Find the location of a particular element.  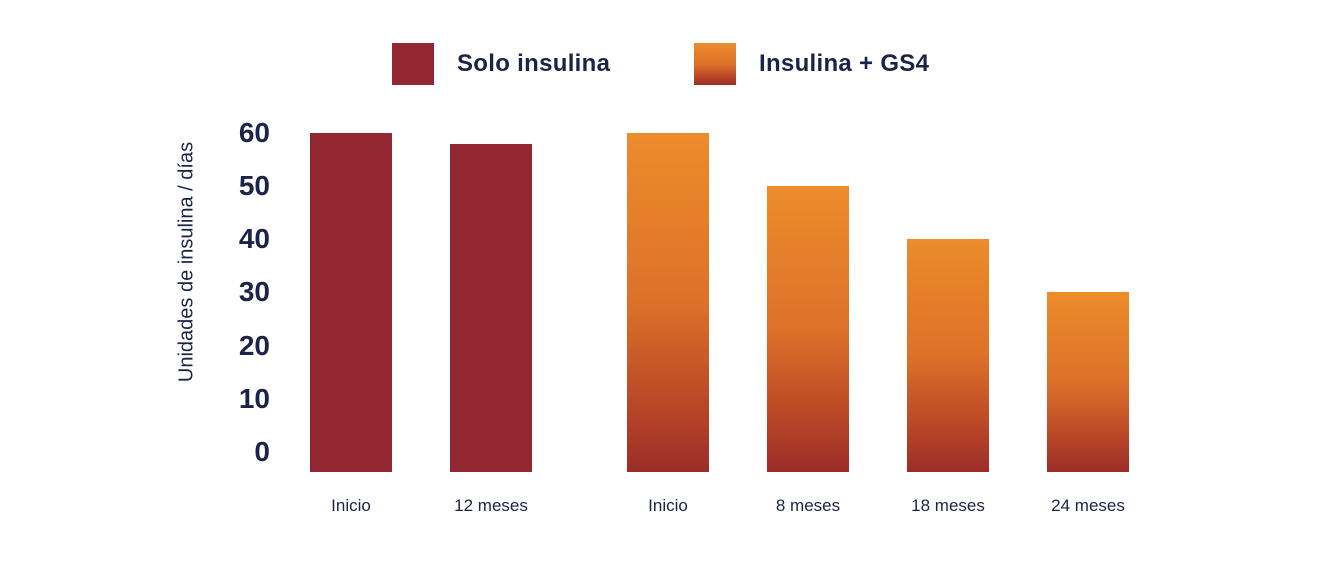

bar-solo-insulina-inicio is located at coordinates (351, 302).